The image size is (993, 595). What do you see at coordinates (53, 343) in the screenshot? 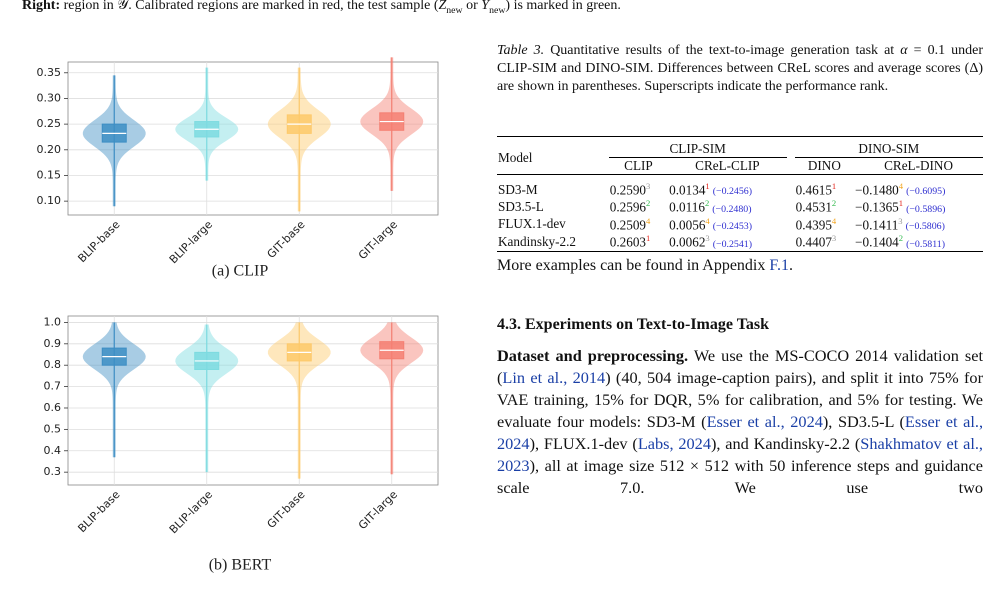
I see `y-tick-label: 0.9` at bounding box center [53, 343].